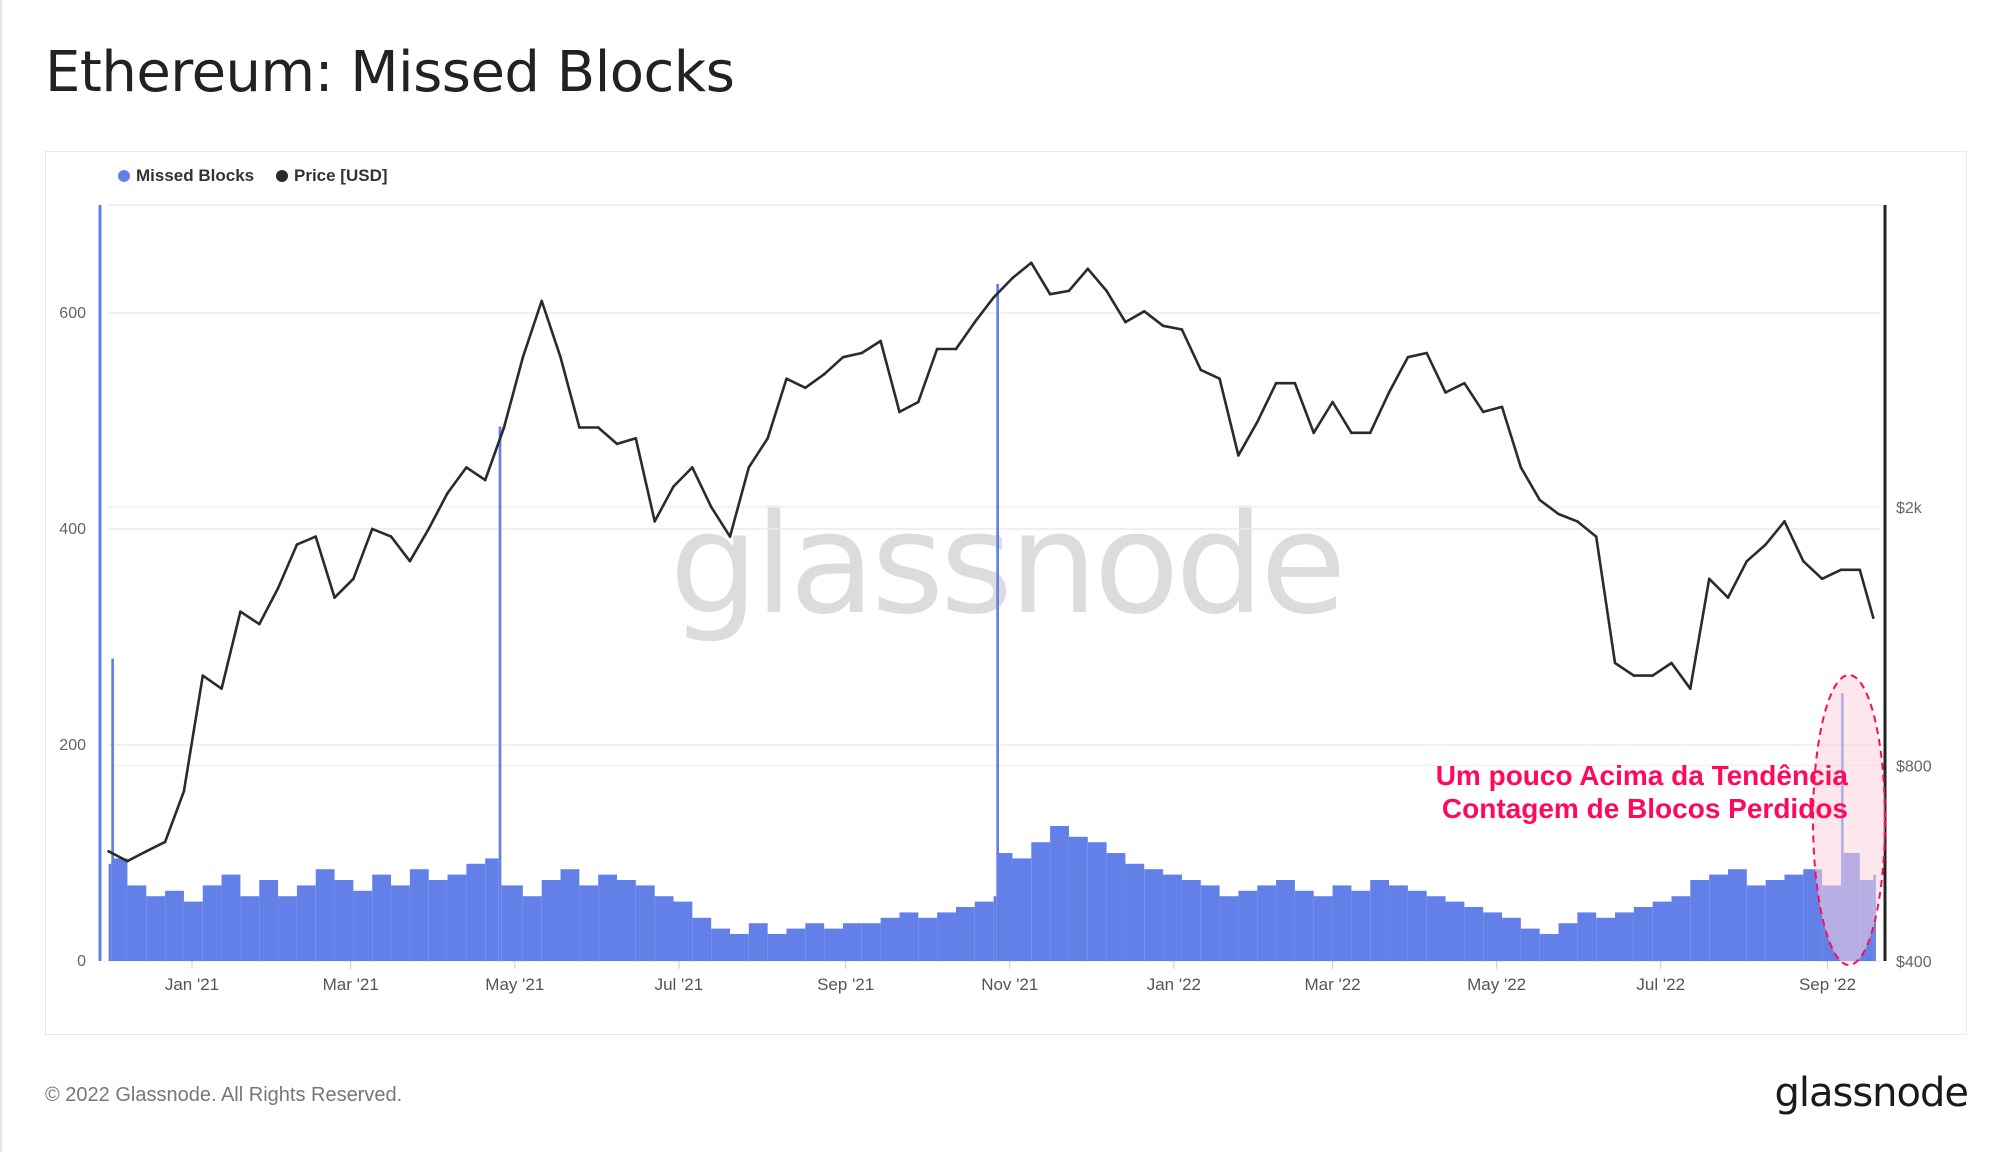  I want to click on x-tick-label: Sep '22, so click(1827, 984).